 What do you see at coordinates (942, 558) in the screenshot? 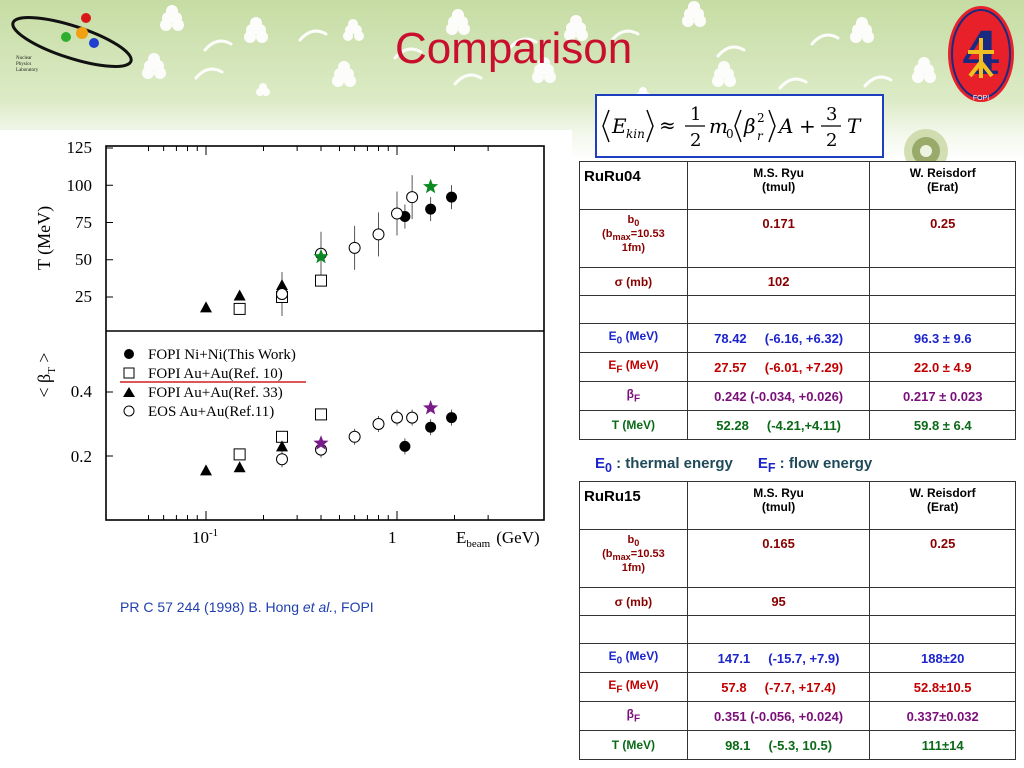
I see `b0-reisdorf: 0.25` at bounding box center [942, 558].